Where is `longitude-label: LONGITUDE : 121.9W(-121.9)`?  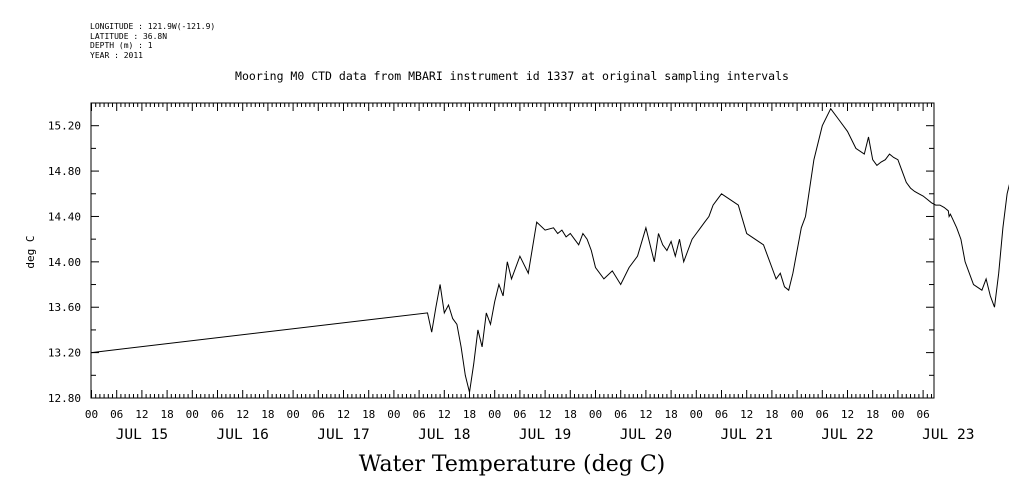 longitude-label: LONGITUDE : 121.9W(-121.9) is located at coordinates (153, 26).